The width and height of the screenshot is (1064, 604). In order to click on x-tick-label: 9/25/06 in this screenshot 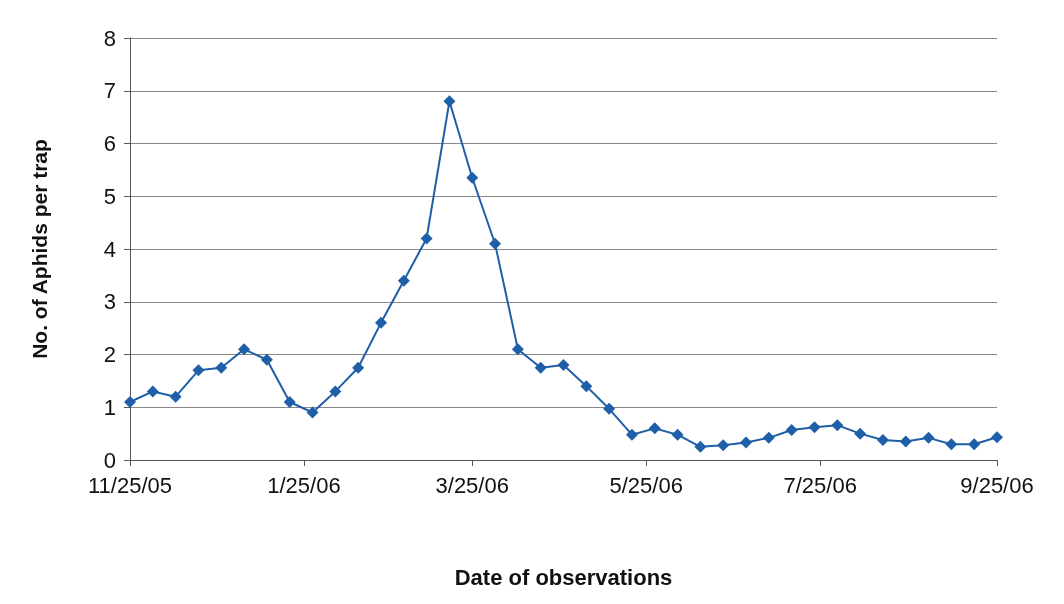, I will do `click(997, 485)`.